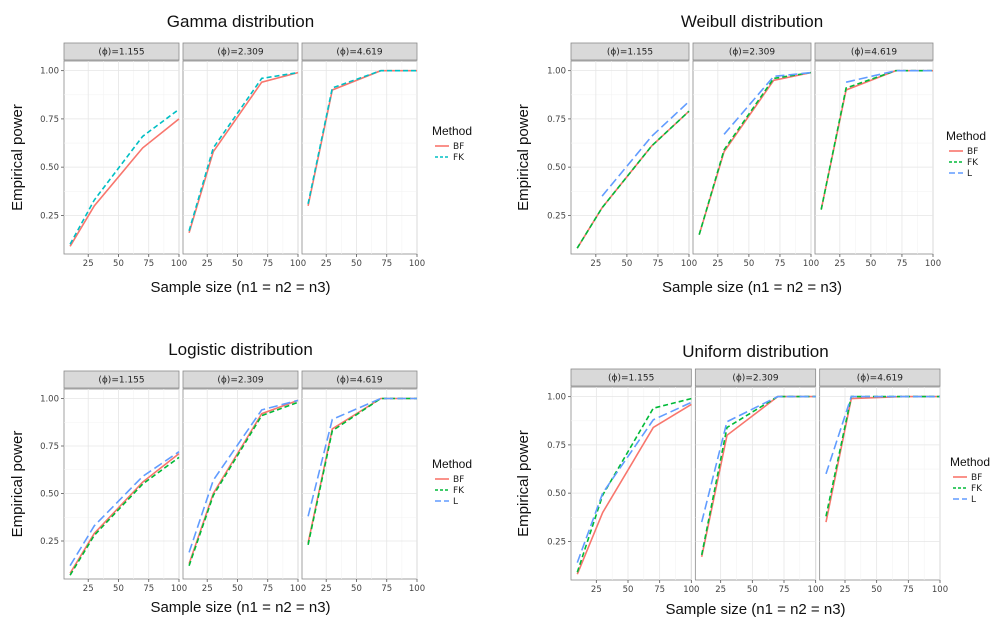  I want to click on chart-title: Gamma distribution, so click(240, 21).